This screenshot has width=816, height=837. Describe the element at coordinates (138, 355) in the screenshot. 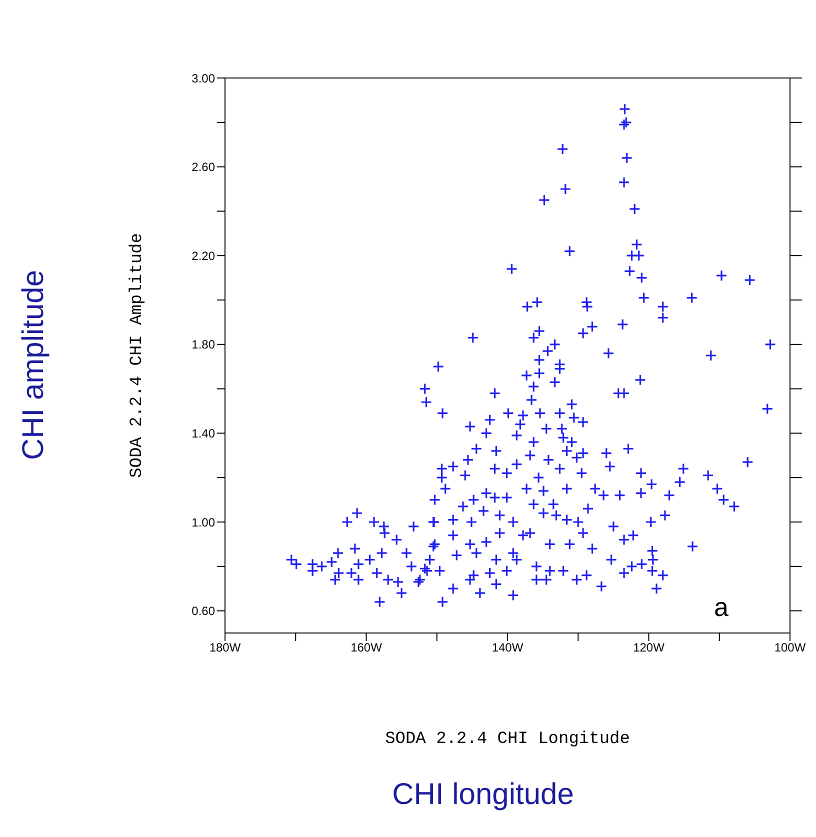

I see `y-axis-title: SODA 2.2.4 CHI Amplitude` at that location.